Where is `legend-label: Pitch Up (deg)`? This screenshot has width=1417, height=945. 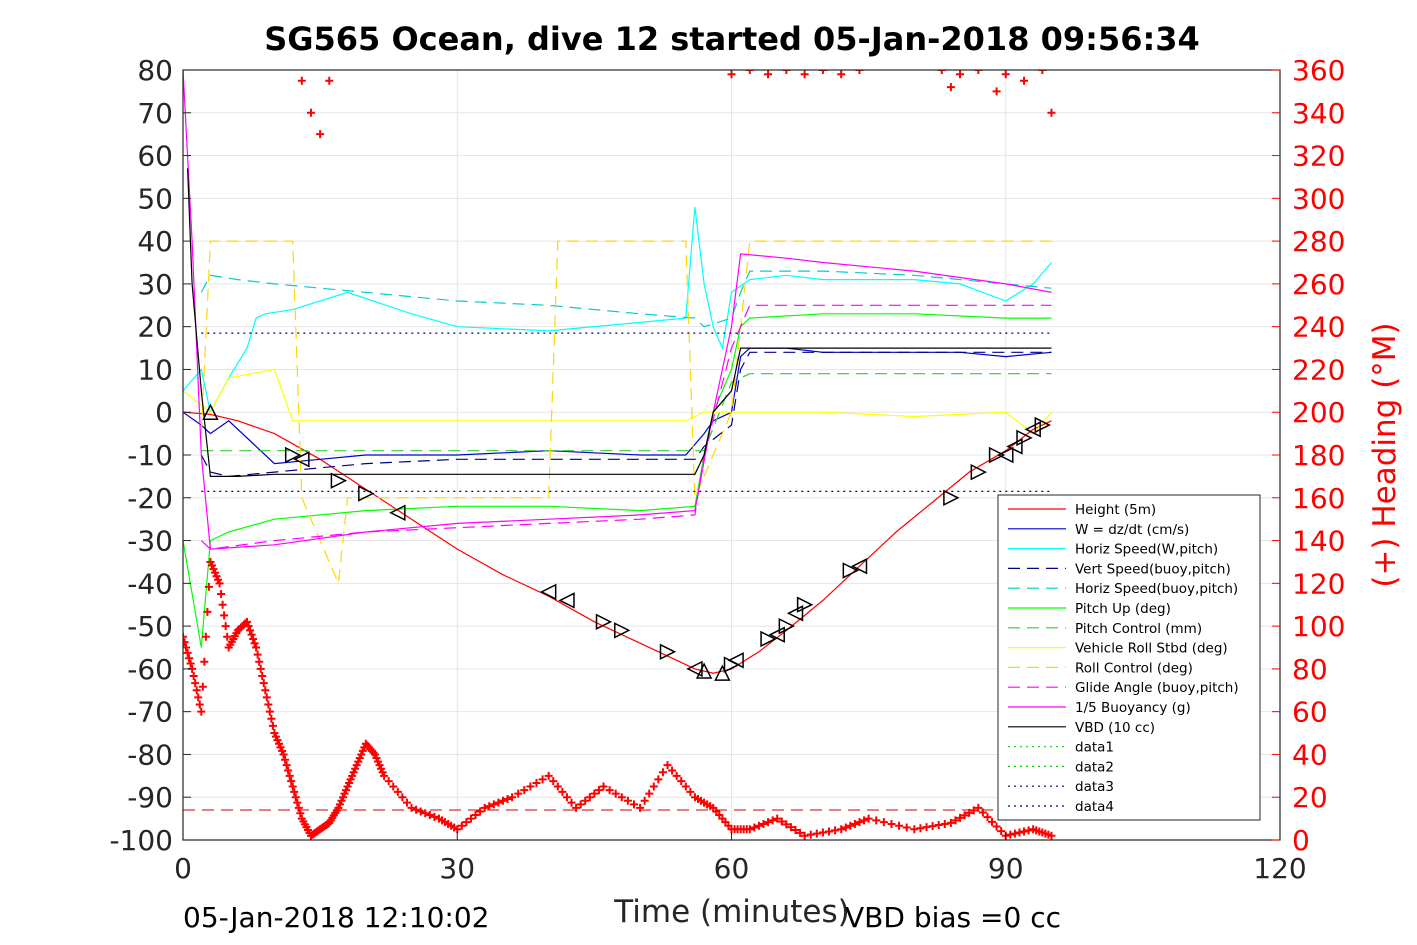 legend-label: Pitch Up (deg) is located at coordinates (1123, 609).